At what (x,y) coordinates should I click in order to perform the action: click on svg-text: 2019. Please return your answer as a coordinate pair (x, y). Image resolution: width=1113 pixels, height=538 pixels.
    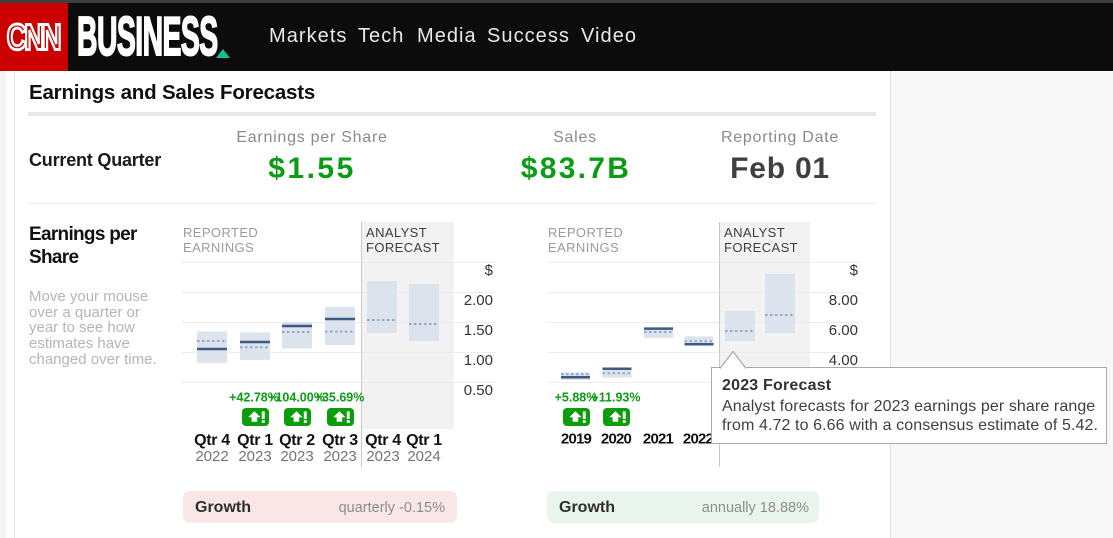
    Looking at the image, I should click on (576, 439).